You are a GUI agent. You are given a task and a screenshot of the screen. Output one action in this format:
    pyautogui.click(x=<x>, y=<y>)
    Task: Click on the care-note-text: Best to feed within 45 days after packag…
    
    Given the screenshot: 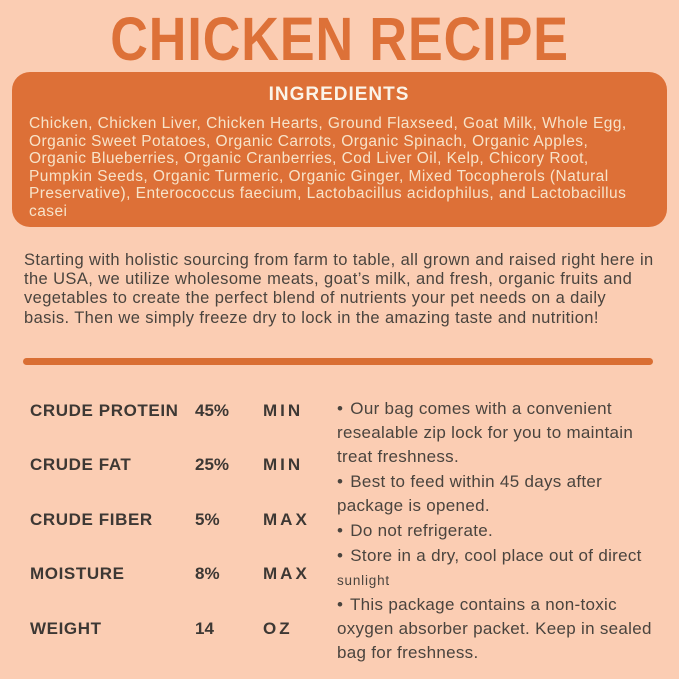 What is the action you would take?
    pyautogui.click(x=470, y=493)
    